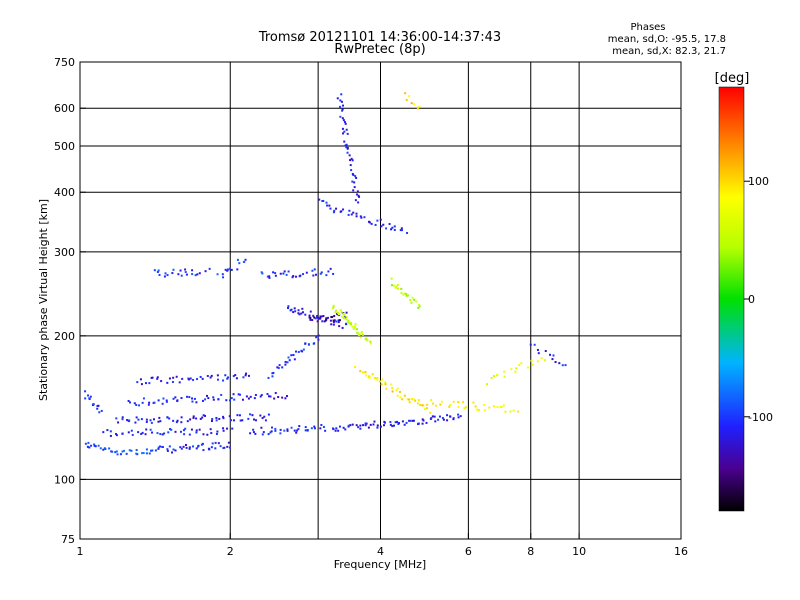 This screenshot has height=600, width=800. Describe the element at coordinates (64, 146) in the screenshot. I see `y-tick-label: 500` at that location.